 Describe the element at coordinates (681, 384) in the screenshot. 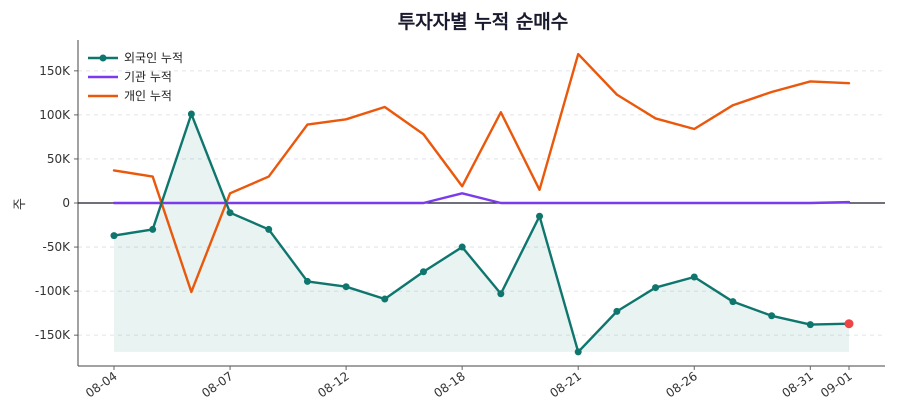

I see `x-tick-label: 08-26` at that location.